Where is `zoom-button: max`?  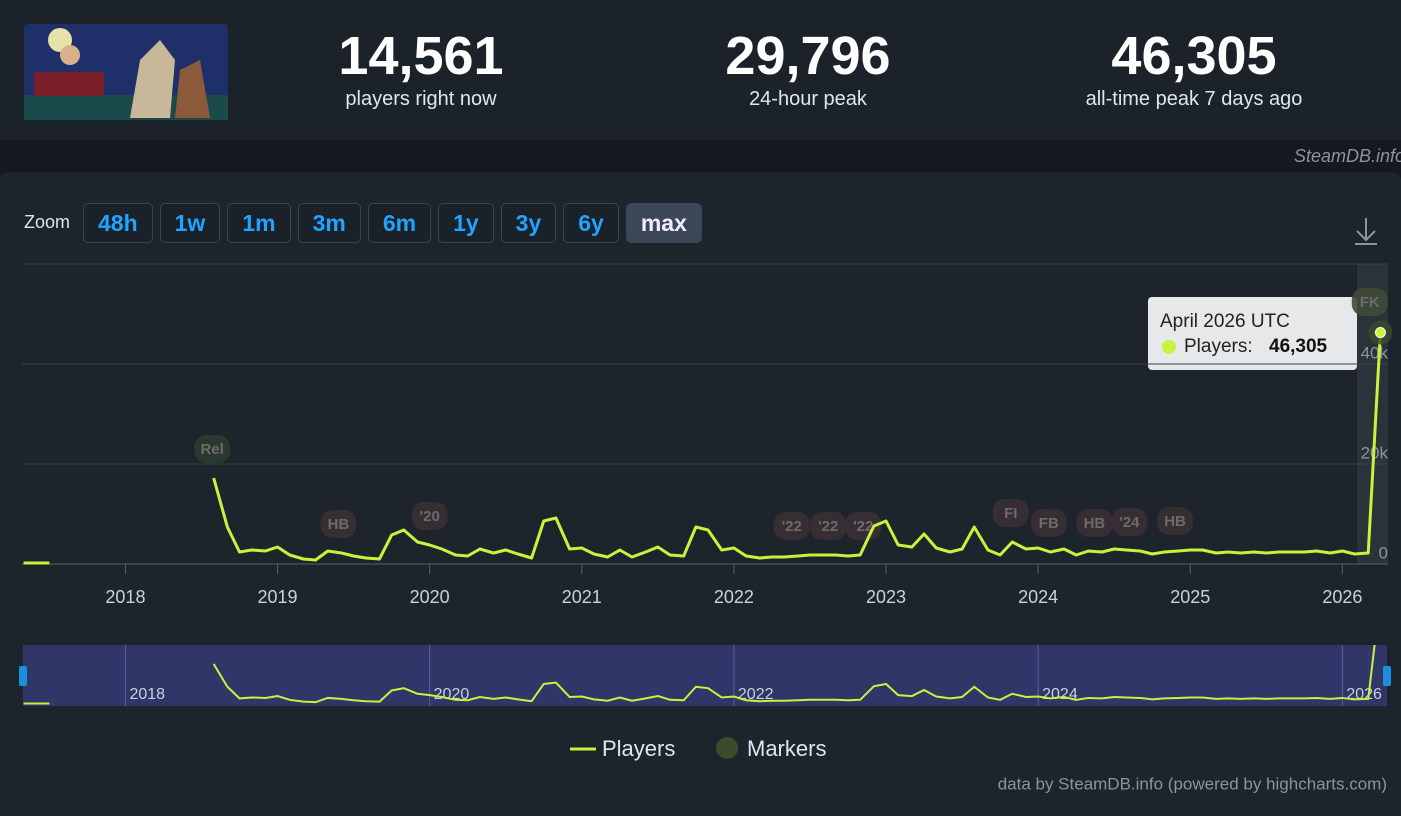
zoom-button: max is located at coordinates (663, 223).